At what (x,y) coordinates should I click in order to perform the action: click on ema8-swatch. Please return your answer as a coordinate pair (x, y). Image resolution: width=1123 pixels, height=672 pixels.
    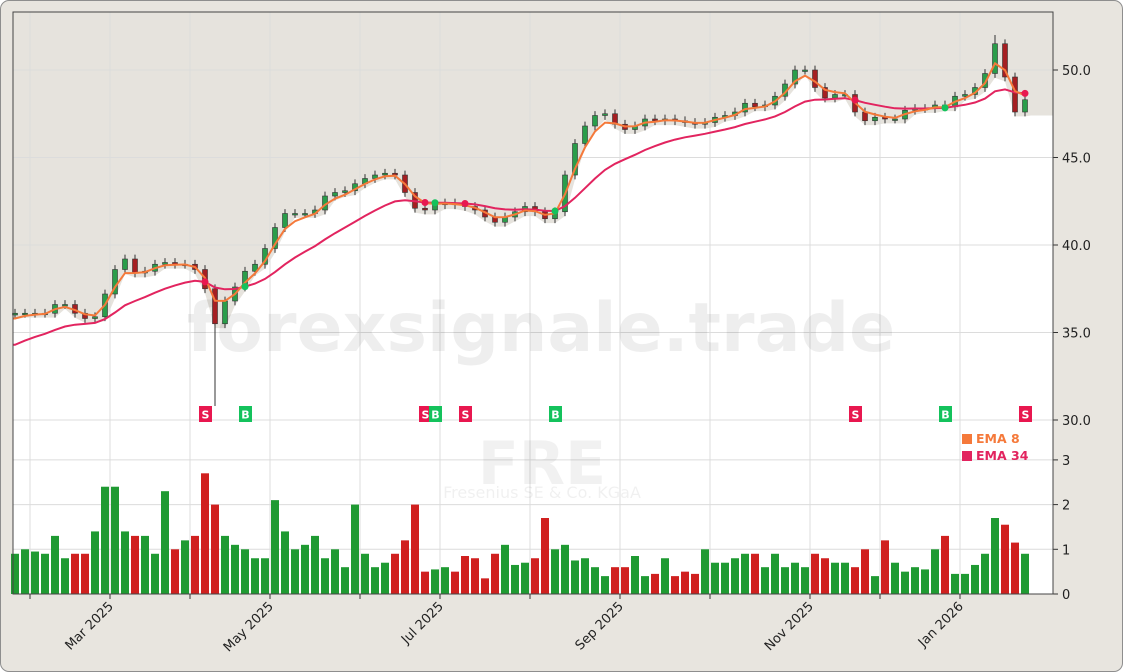
    Looking at the image, I should click on (967, 438).